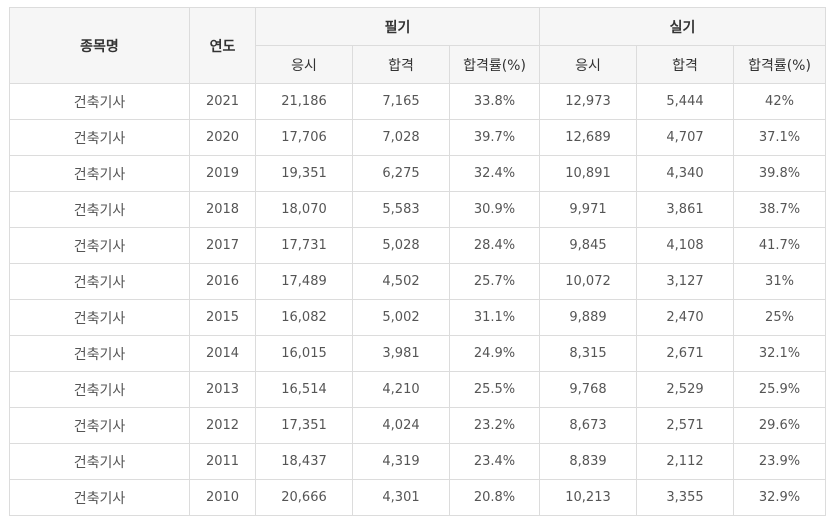  Describe the element at coordinates (222, 173) in the screenshot. I see `cell-year: 2019` at that location.